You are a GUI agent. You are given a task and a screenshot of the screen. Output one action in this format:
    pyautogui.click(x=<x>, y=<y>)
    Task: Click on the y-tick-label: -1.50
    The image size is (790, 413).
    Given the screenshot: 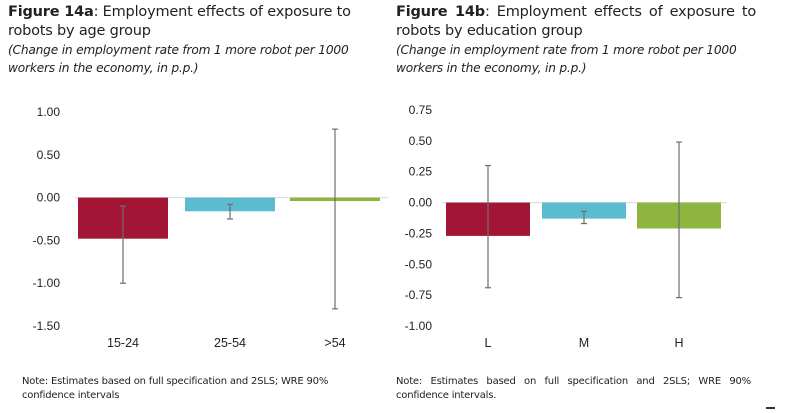 What is the action you would take?
    pyautogui.click(x=47, y=326)
    